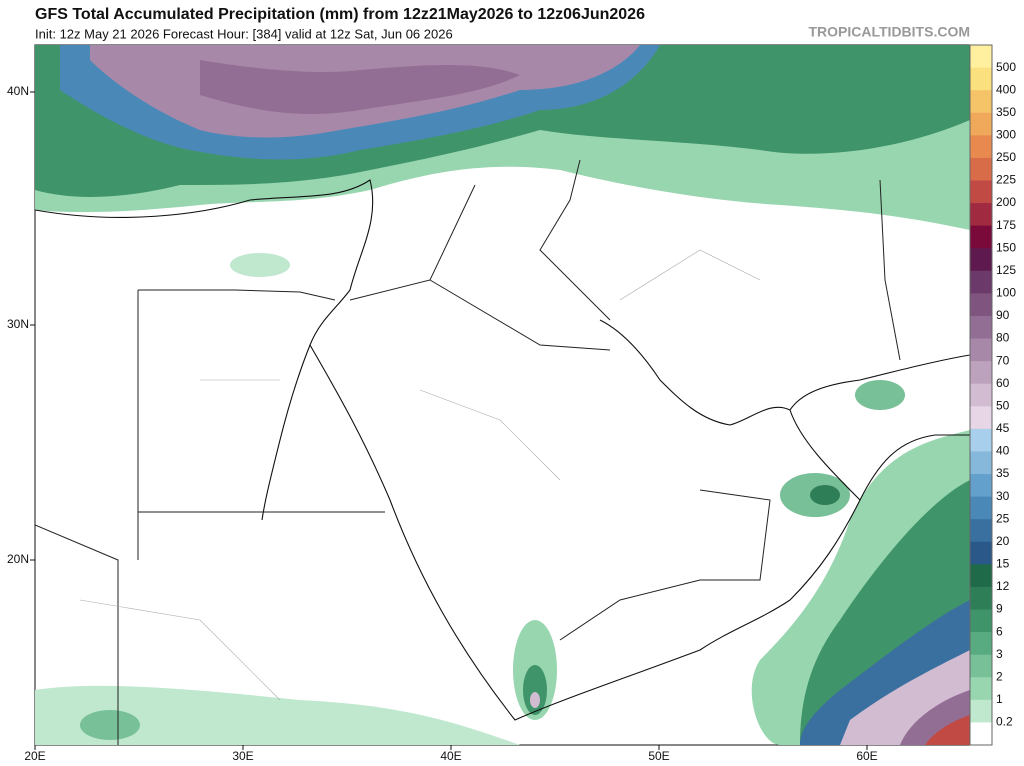 Image resolution: width=1024 pixels, height=766 pixels. Describe the element at coordinates (1006, 225) in the screenshot. I see `colorbar-label: 175` at that location.